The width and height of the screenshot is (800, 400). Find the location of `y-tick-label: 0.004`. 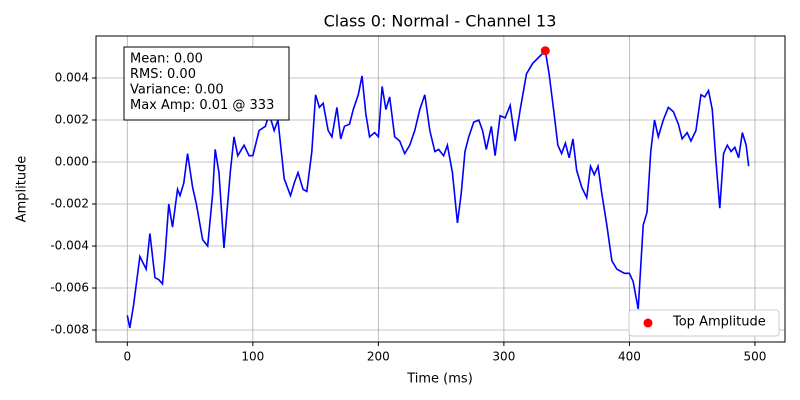

y-tick-label: 0.004 is located at coordinates (72, 78).